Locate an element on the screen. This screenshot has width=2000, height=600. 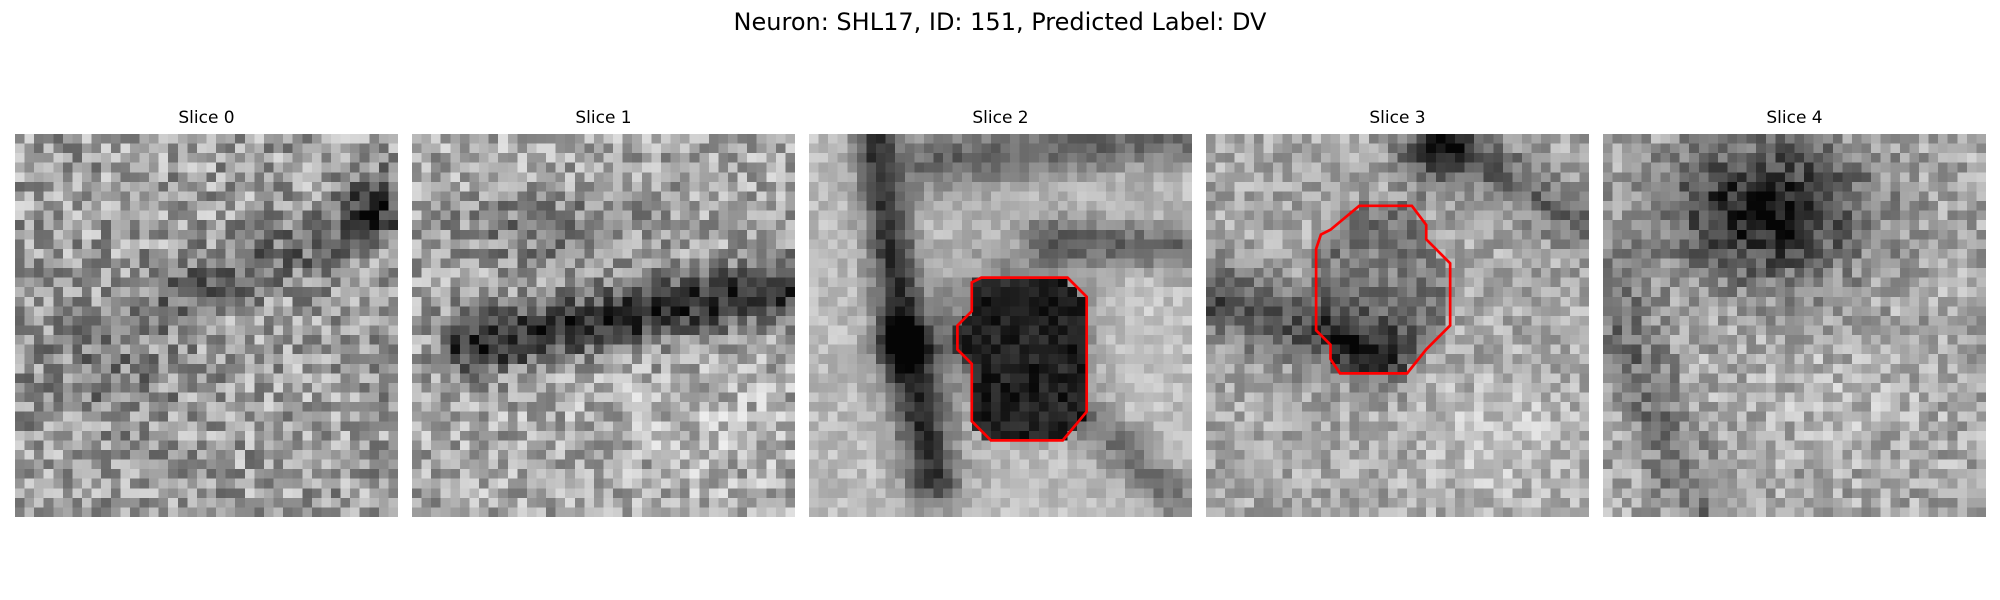
slice-panel-2: Slice 2 is located at coordinates (1000, 313).